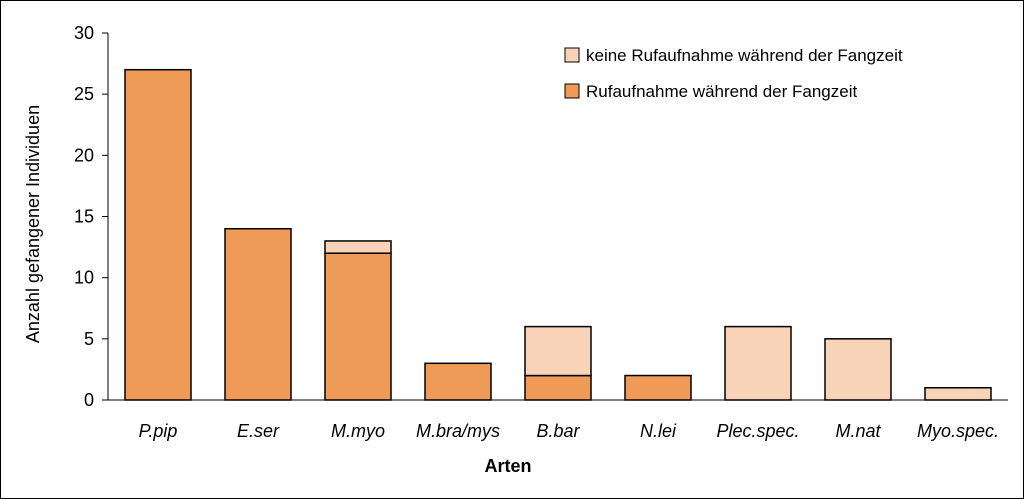 Image resolution: width=1024 pixels, height=499 pixels. Describe the element at coordinates (721, 91) in the screenshot. I see `legend-label: Rufaufnahme während der Fangzeit` at that location.